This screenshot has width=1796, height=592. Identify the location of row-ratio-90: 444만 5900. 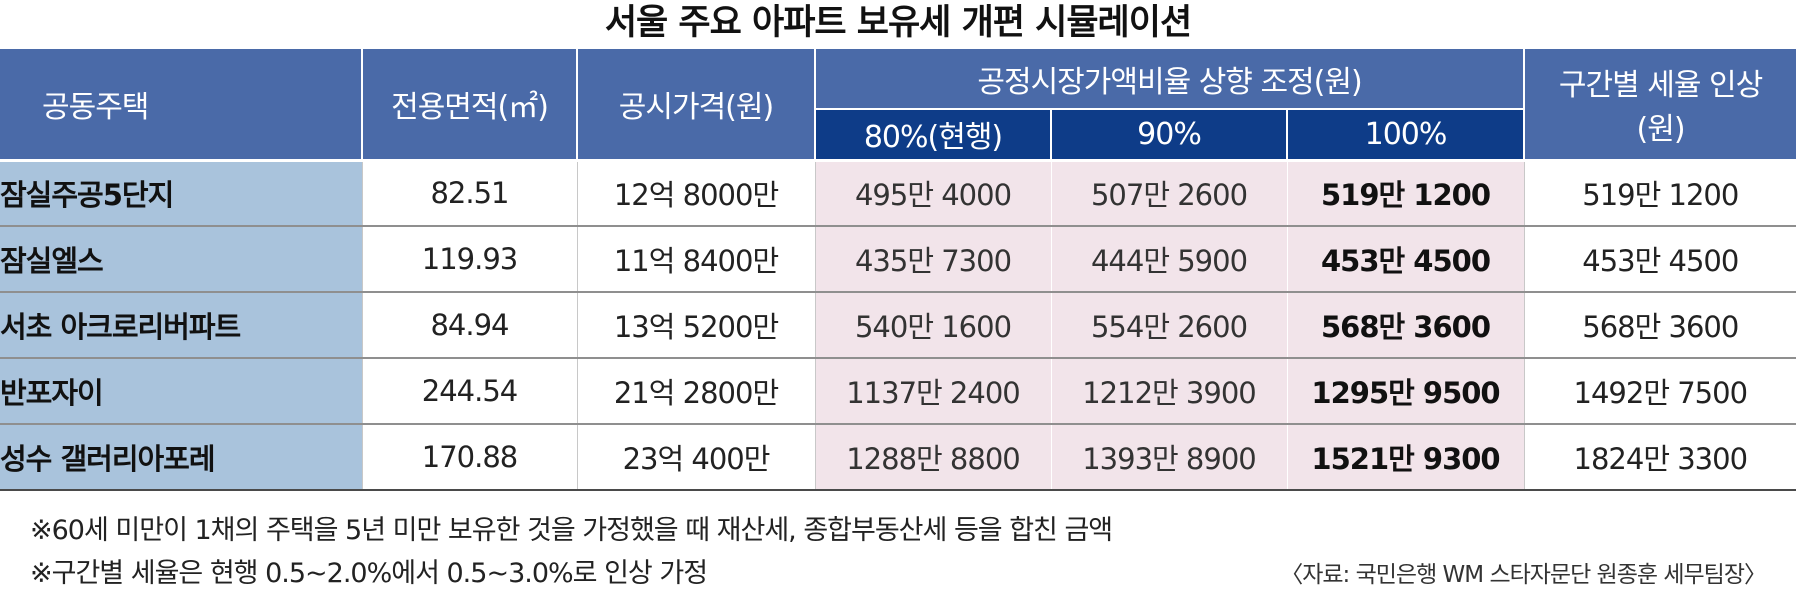
(1168, 258).